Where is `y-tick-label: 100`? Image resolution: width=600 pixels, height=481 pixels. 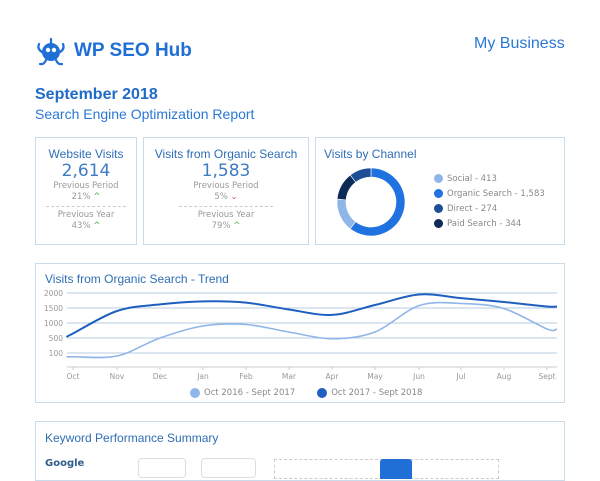 y-tick-label: 100 is located at coordinates (56, 353).